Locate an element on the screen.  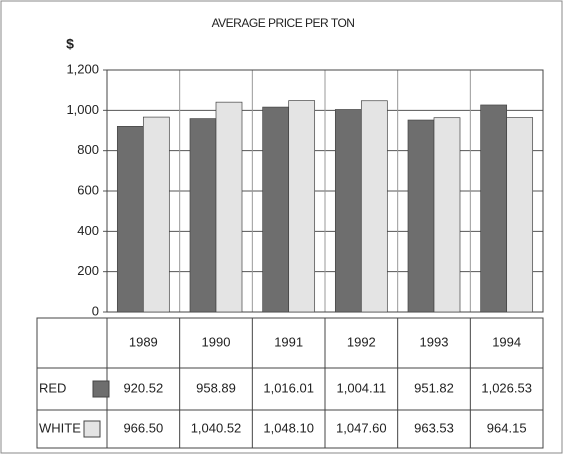
y-tick-label: 1,200 is located at coordinates (82, 68).